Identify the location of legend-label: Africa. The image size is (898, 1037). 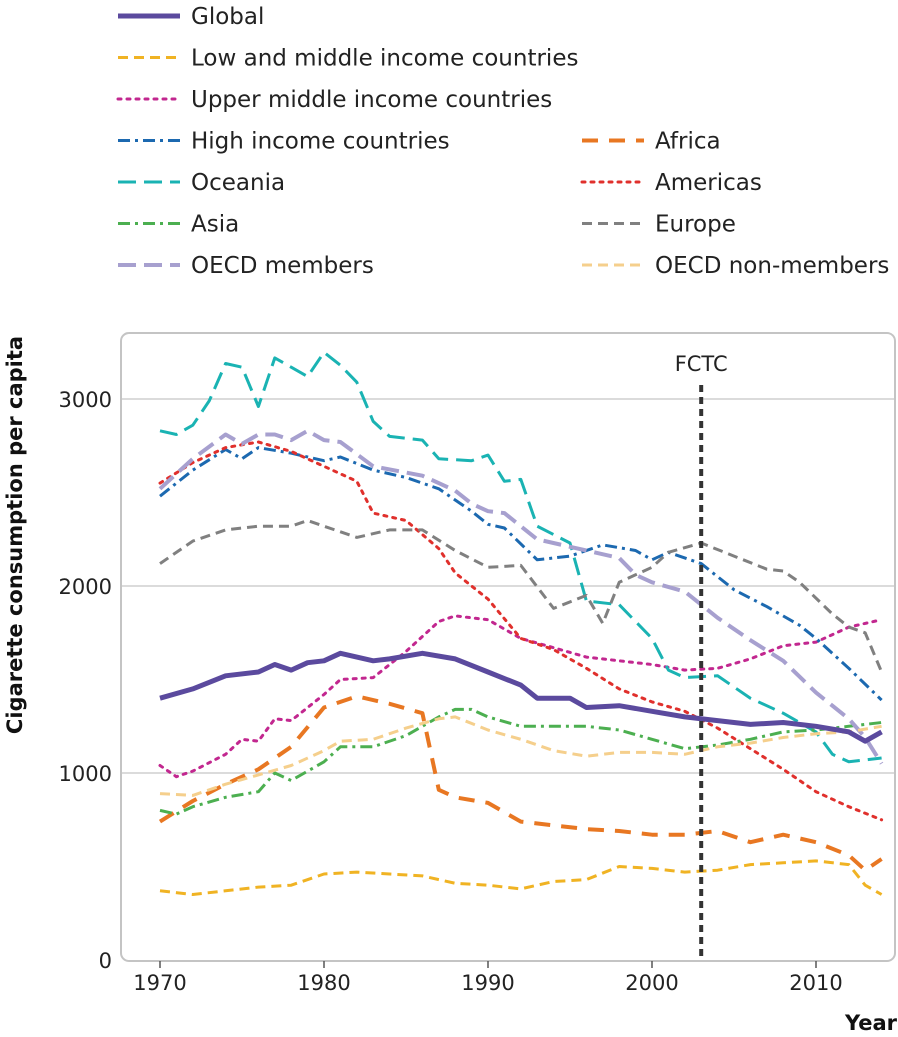
(688, 142).